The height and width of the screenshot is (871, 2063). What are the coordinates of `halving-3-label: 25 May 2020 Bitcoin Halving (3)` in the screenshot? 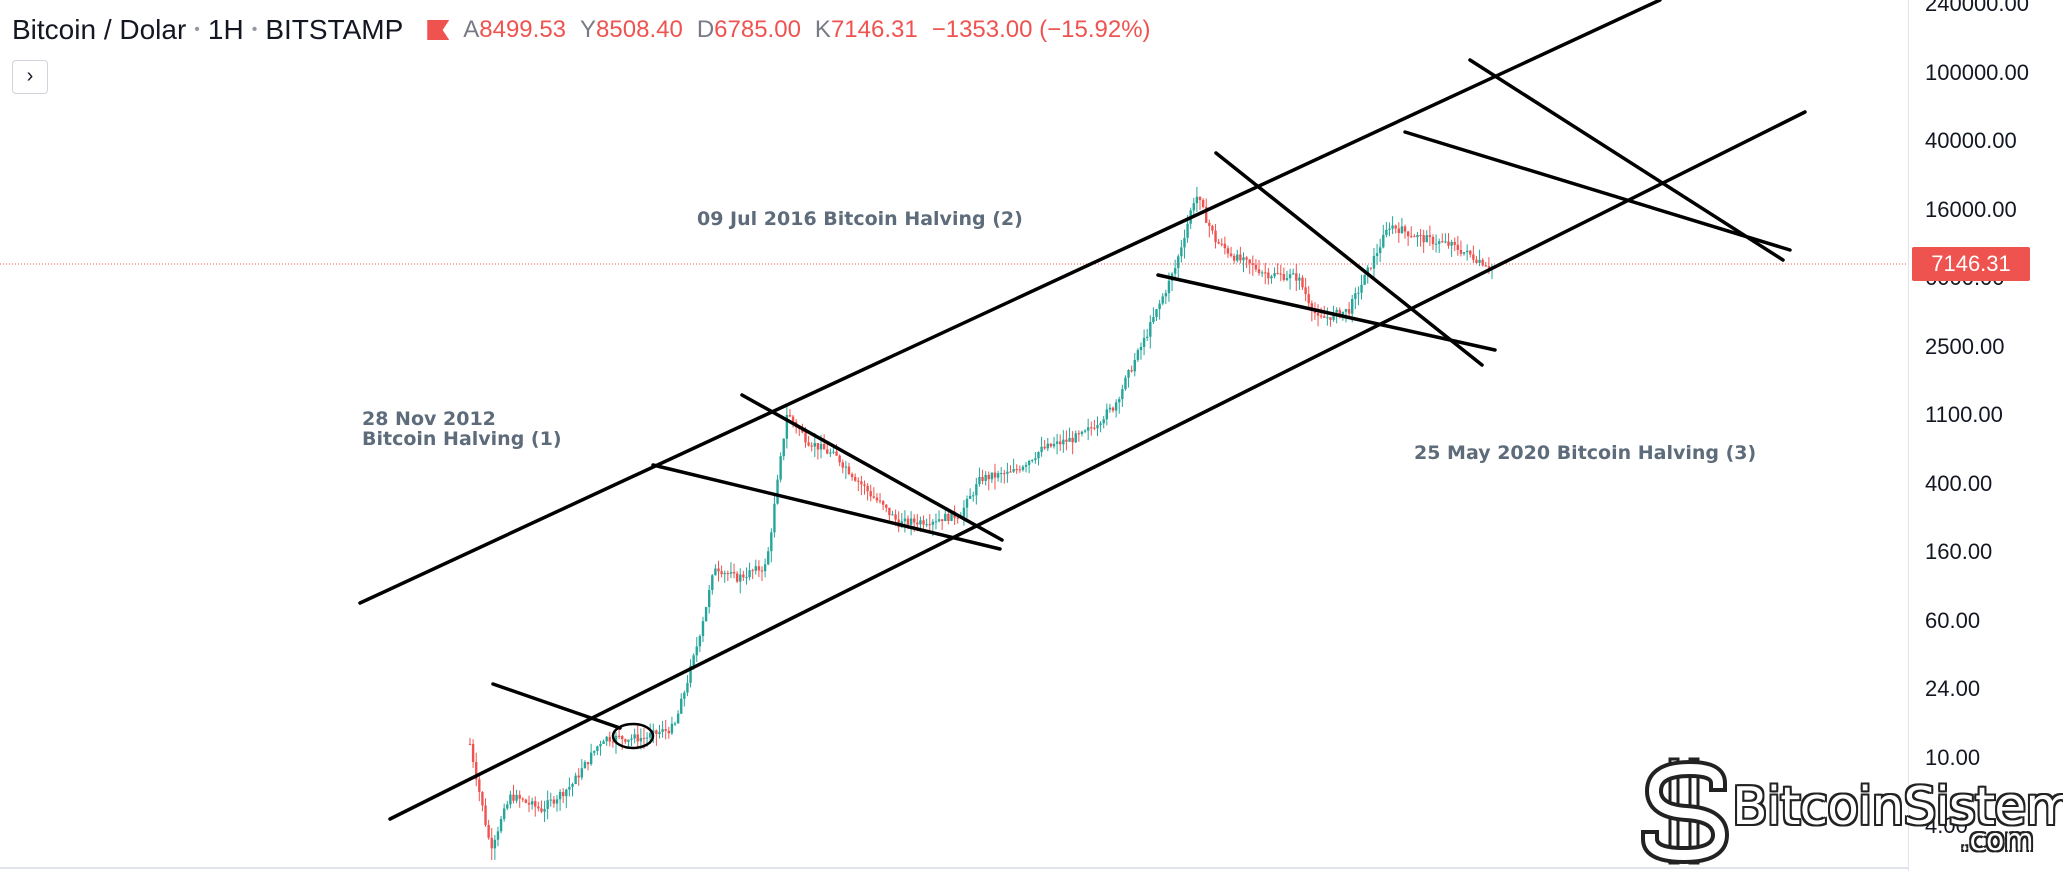 It's located at (1585, 453).